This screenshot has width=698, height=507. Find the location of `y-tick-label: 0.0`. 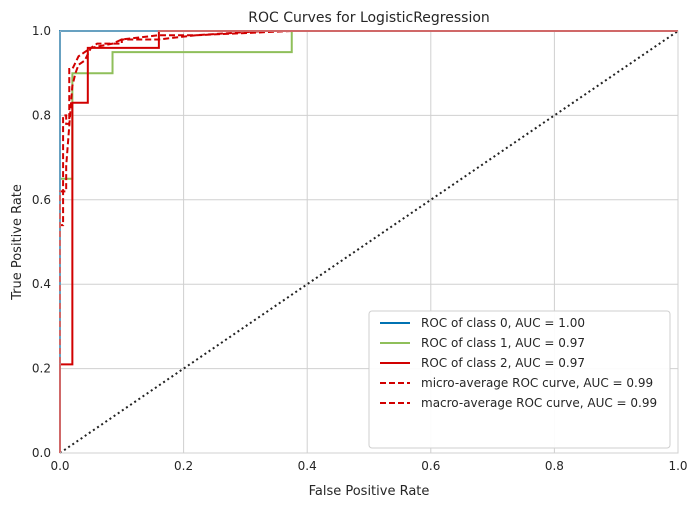

y-tick-label: 0.0 is located at coordinates (41, 453).